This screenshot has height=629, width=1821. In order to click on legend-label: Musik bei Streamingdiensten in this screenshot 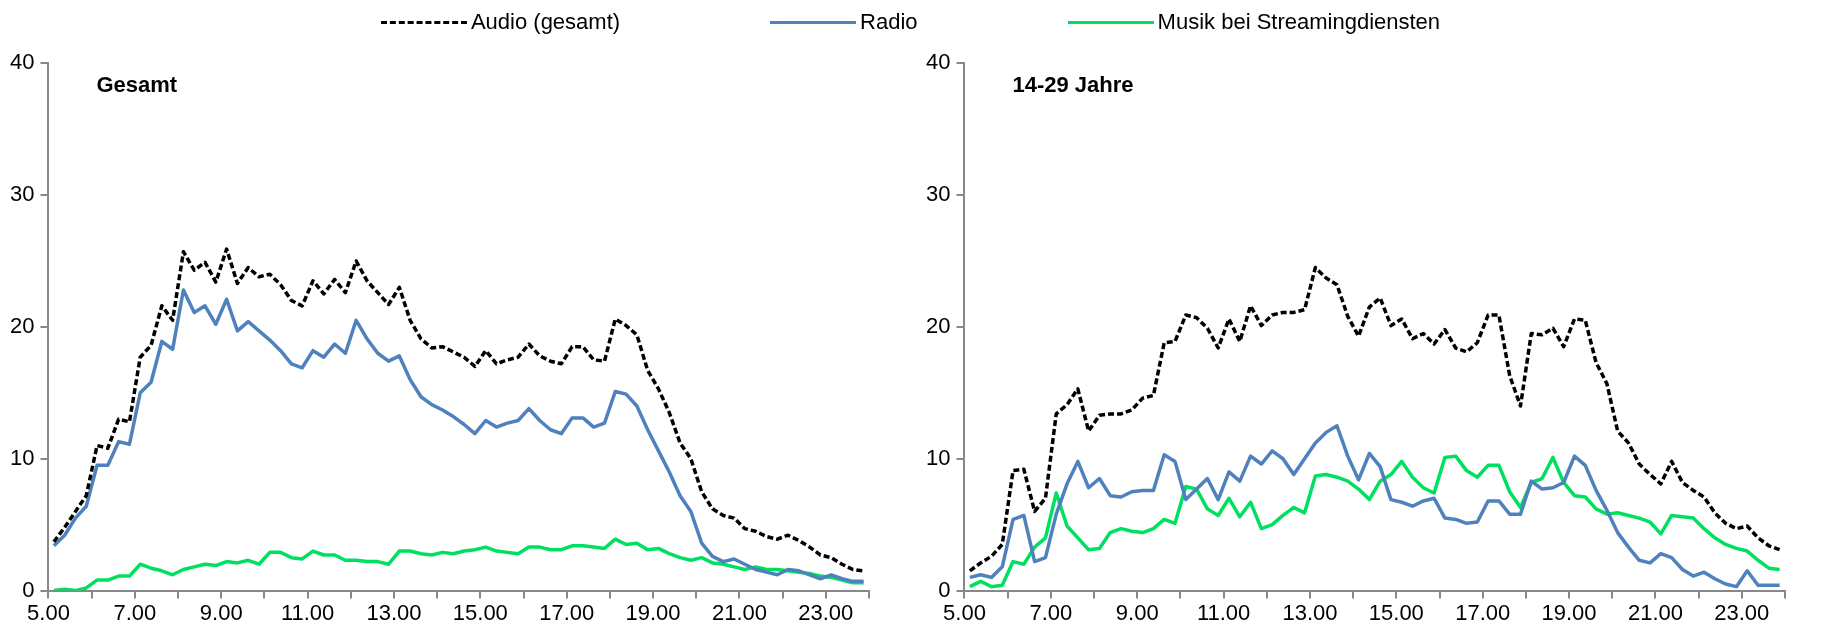, I will do `click(1299, 22)`.